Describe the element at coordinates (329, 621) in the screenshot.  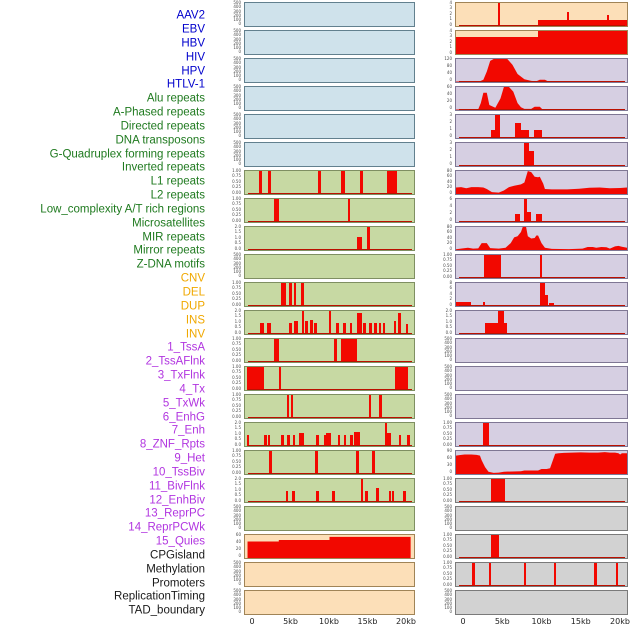
I see `x-tick-label: 10kb` at that location.